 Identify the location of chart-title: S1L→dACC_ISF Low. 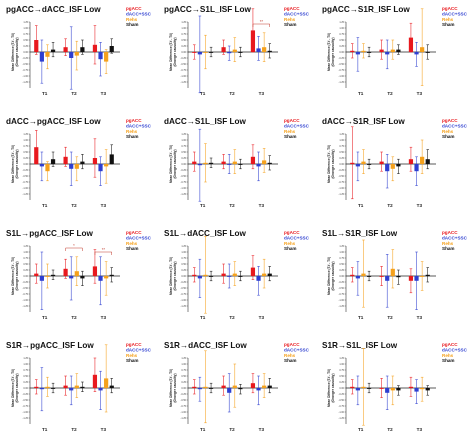
(205, 233).